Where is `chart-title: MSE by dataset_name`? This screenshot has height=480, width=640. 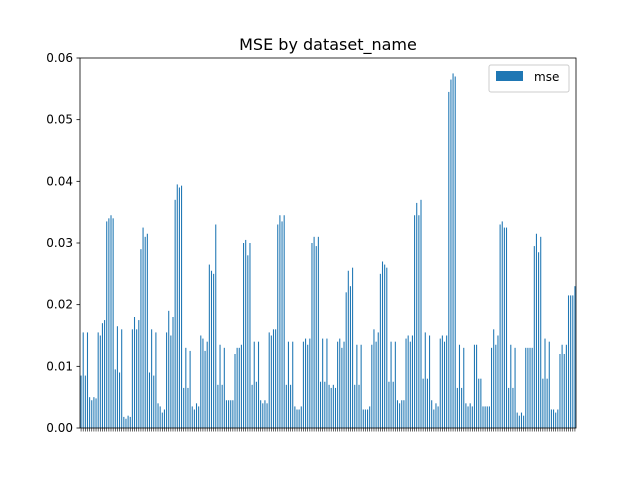
chart-title: MSE by dataset_name is located at coordinates (328, 45).